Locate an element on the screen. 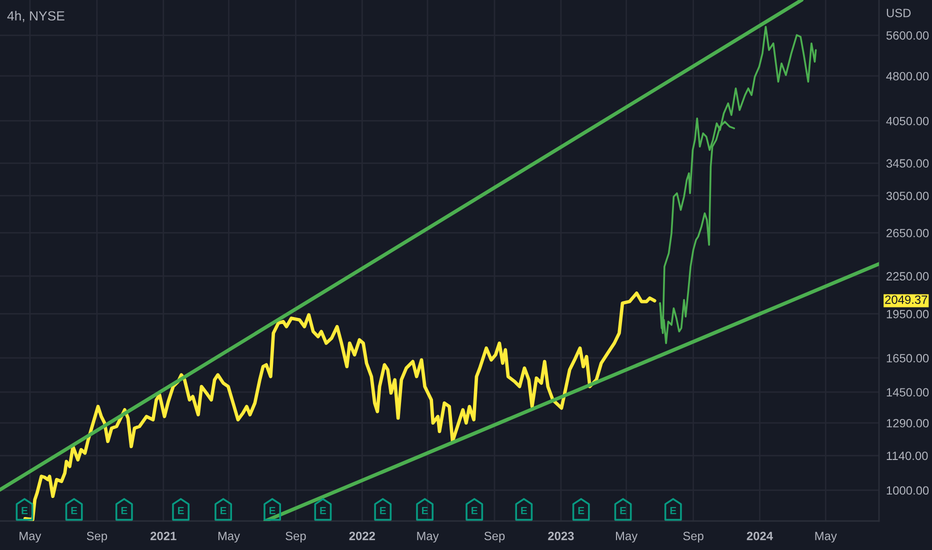 Image resolution: width=932 pixels, height=550 pixels. x-tick-label: 2021 is located at coordinates (163, 536).